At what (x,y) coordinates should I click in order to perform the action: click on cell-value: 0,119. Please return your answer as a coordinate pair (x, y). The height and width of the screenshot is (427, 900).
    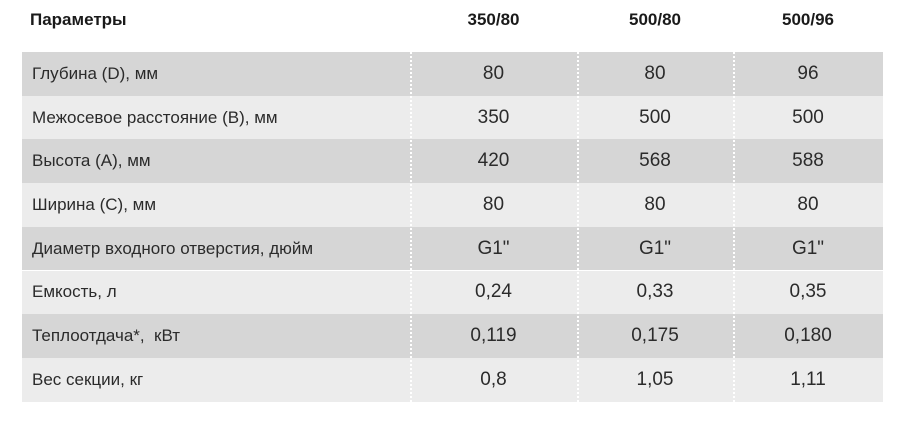
    Looking at the image, I should click on (493, 336).